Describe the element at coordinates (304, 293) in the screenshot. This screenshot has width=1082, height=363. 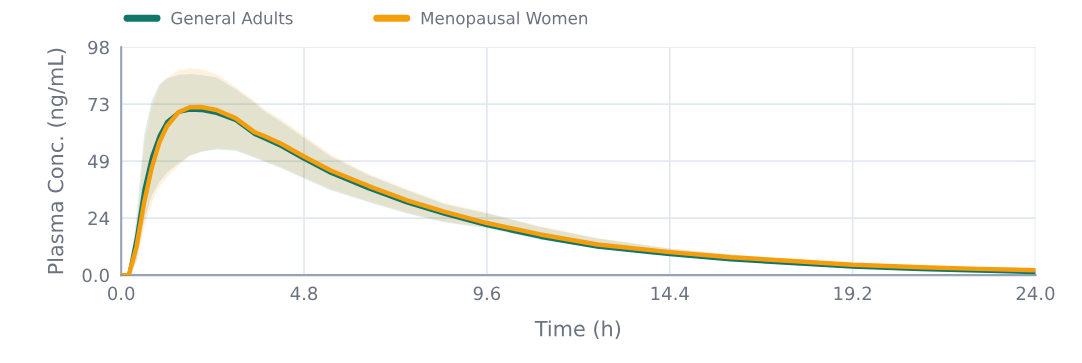
I see `x-tick-label: 4.8` at that location.